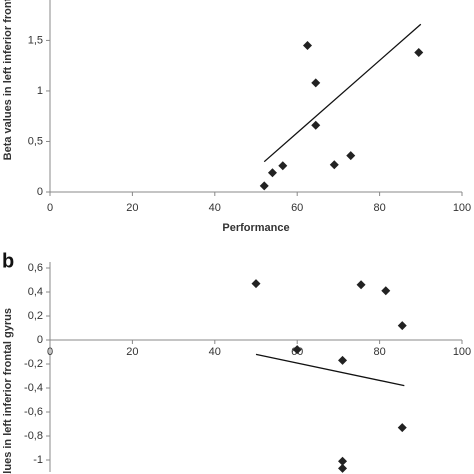 The width and height of the screenshot is (474, 474). I want to click on y-tick-label: -0,6, so click(33, 412).